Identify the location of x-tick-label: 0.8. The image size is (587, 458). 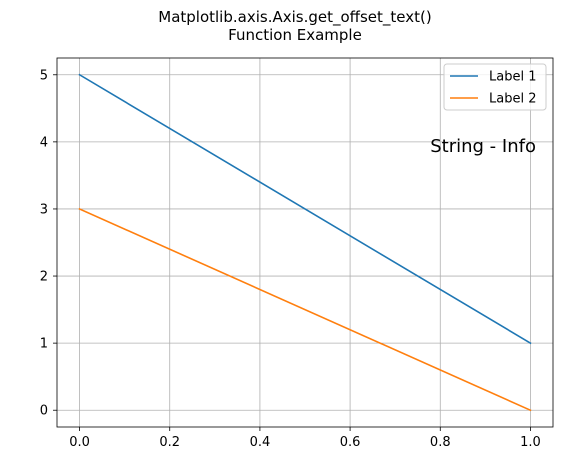
(440, 442).